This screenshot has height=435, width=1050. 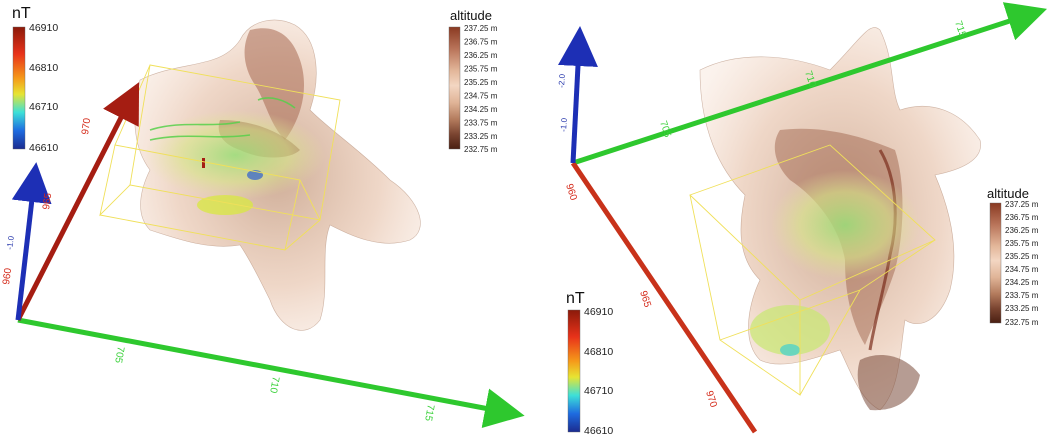 What do you see at coordinates (1022, 243) in the screenshot?
I see `right-alt-tick-3: 235.75 m` at bounding box center [1022, 243].